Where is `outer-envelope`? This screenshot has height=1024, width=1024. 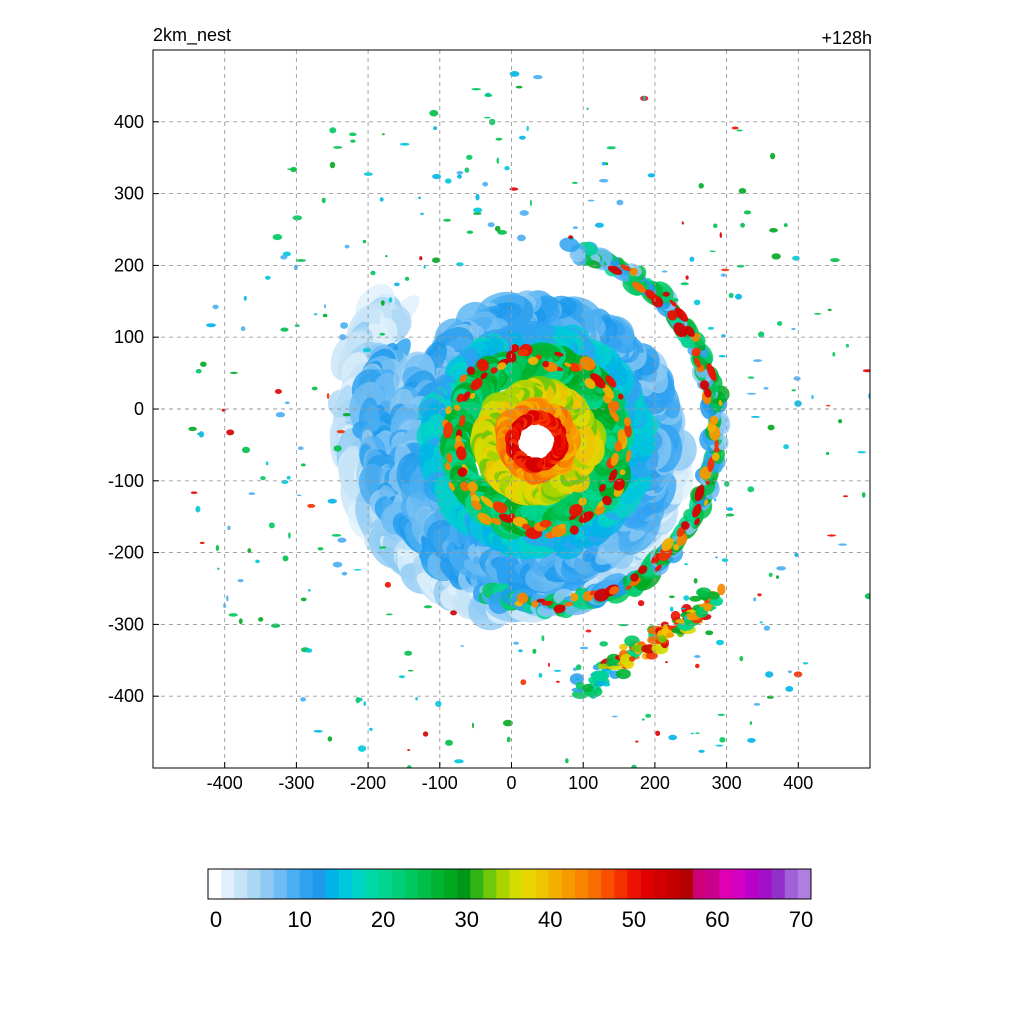
outer-envelope is located at coordinates (537, 441).